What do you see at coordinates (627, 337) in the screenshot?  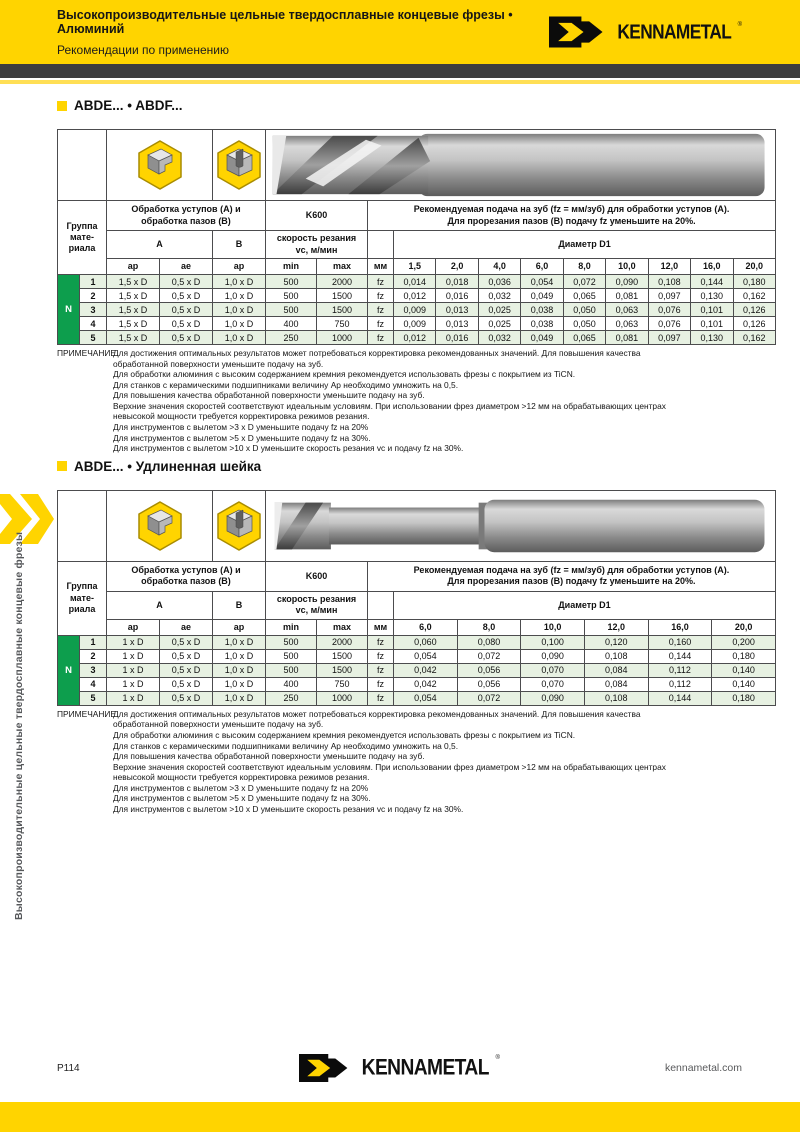 I see `feed-value-cell: 0,081` at bounding box center [627, 337].